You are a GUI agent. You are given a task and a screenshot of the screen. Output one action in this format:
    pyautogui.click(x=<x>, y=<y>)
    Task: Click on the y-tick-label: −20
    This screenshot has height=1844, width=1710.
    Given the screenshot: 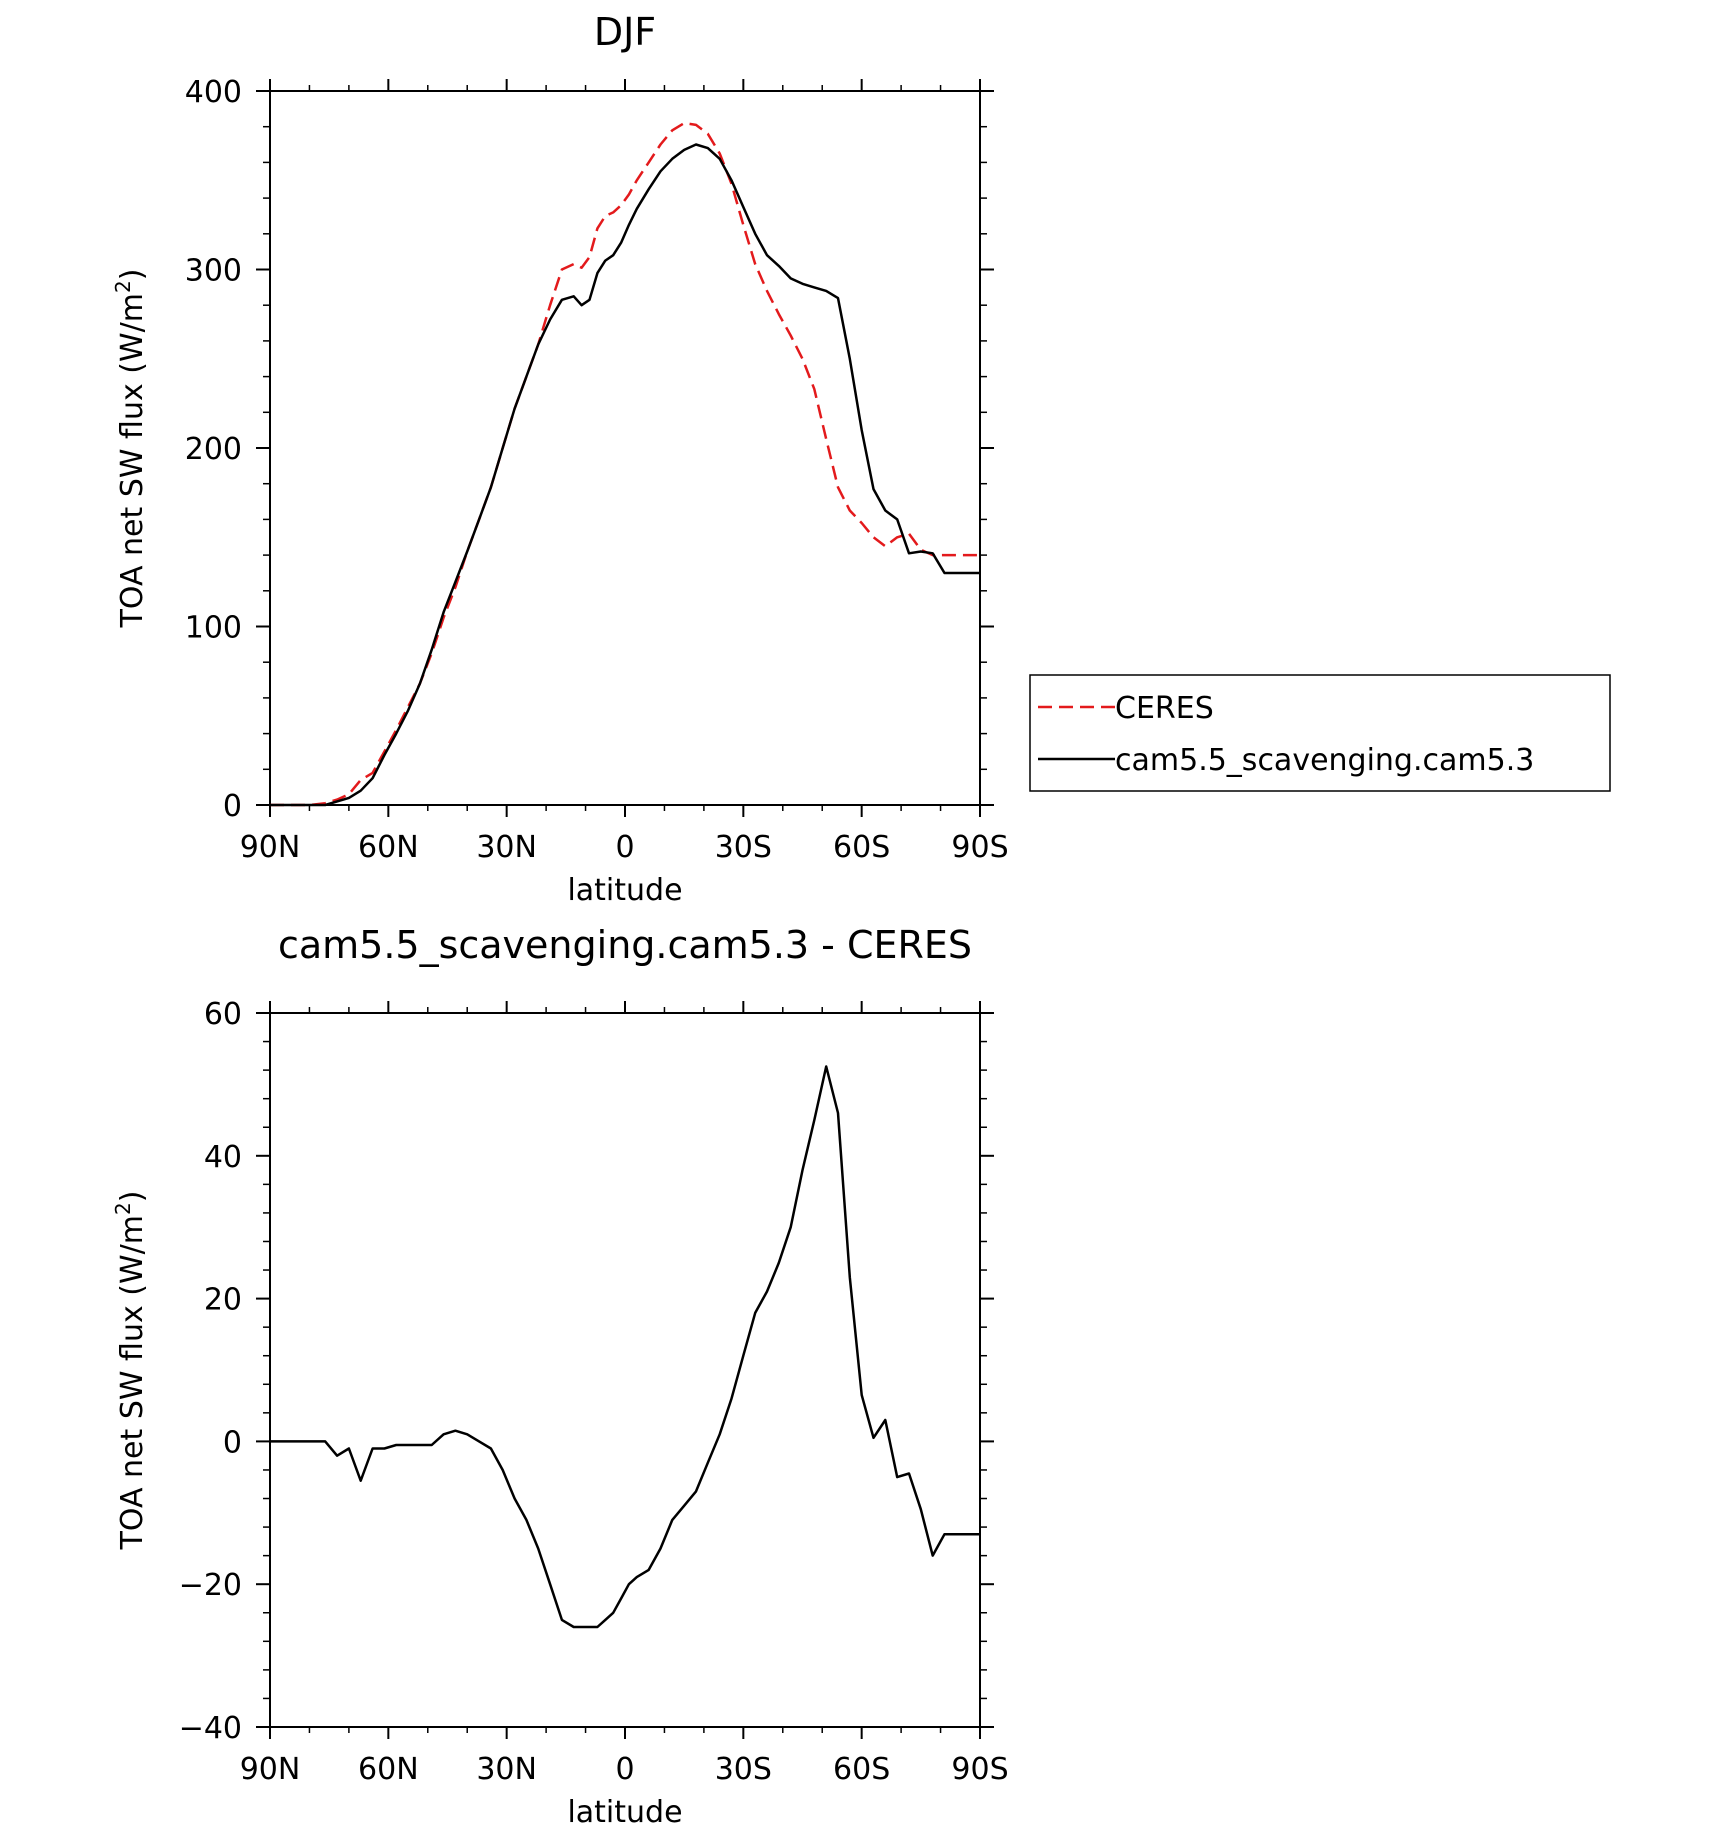 What is the action you would take?
    pyautogui.click(x=210, y=1585)
    